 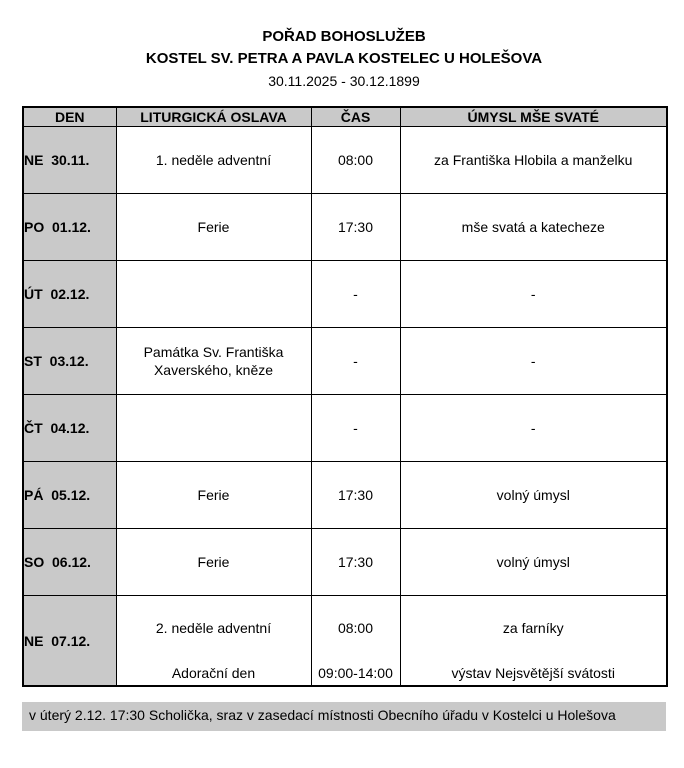 I want to click on time-cell: 08:00 09:00-14:00, so click(x=355, y=641).